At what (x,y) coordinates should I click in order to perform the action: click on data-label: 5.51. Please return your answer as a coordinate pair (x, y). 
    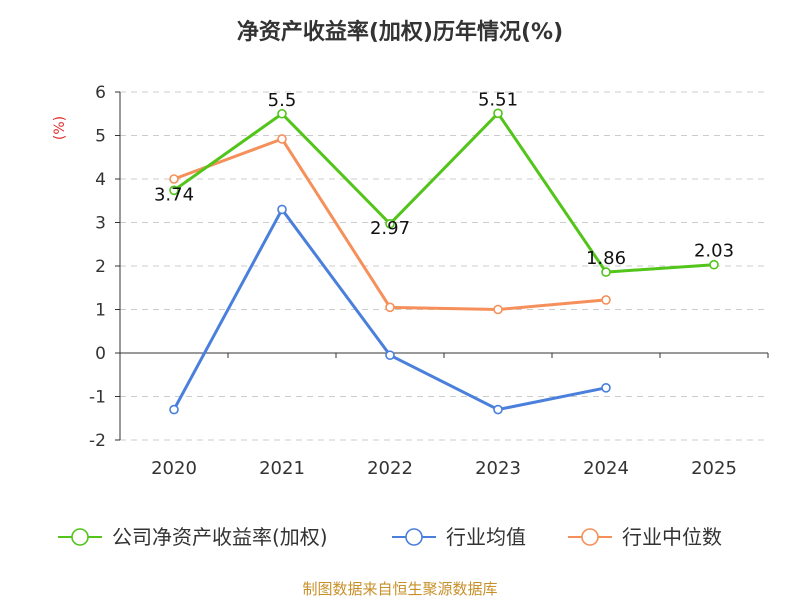
    Looking at the image, I should click on (498, 99).